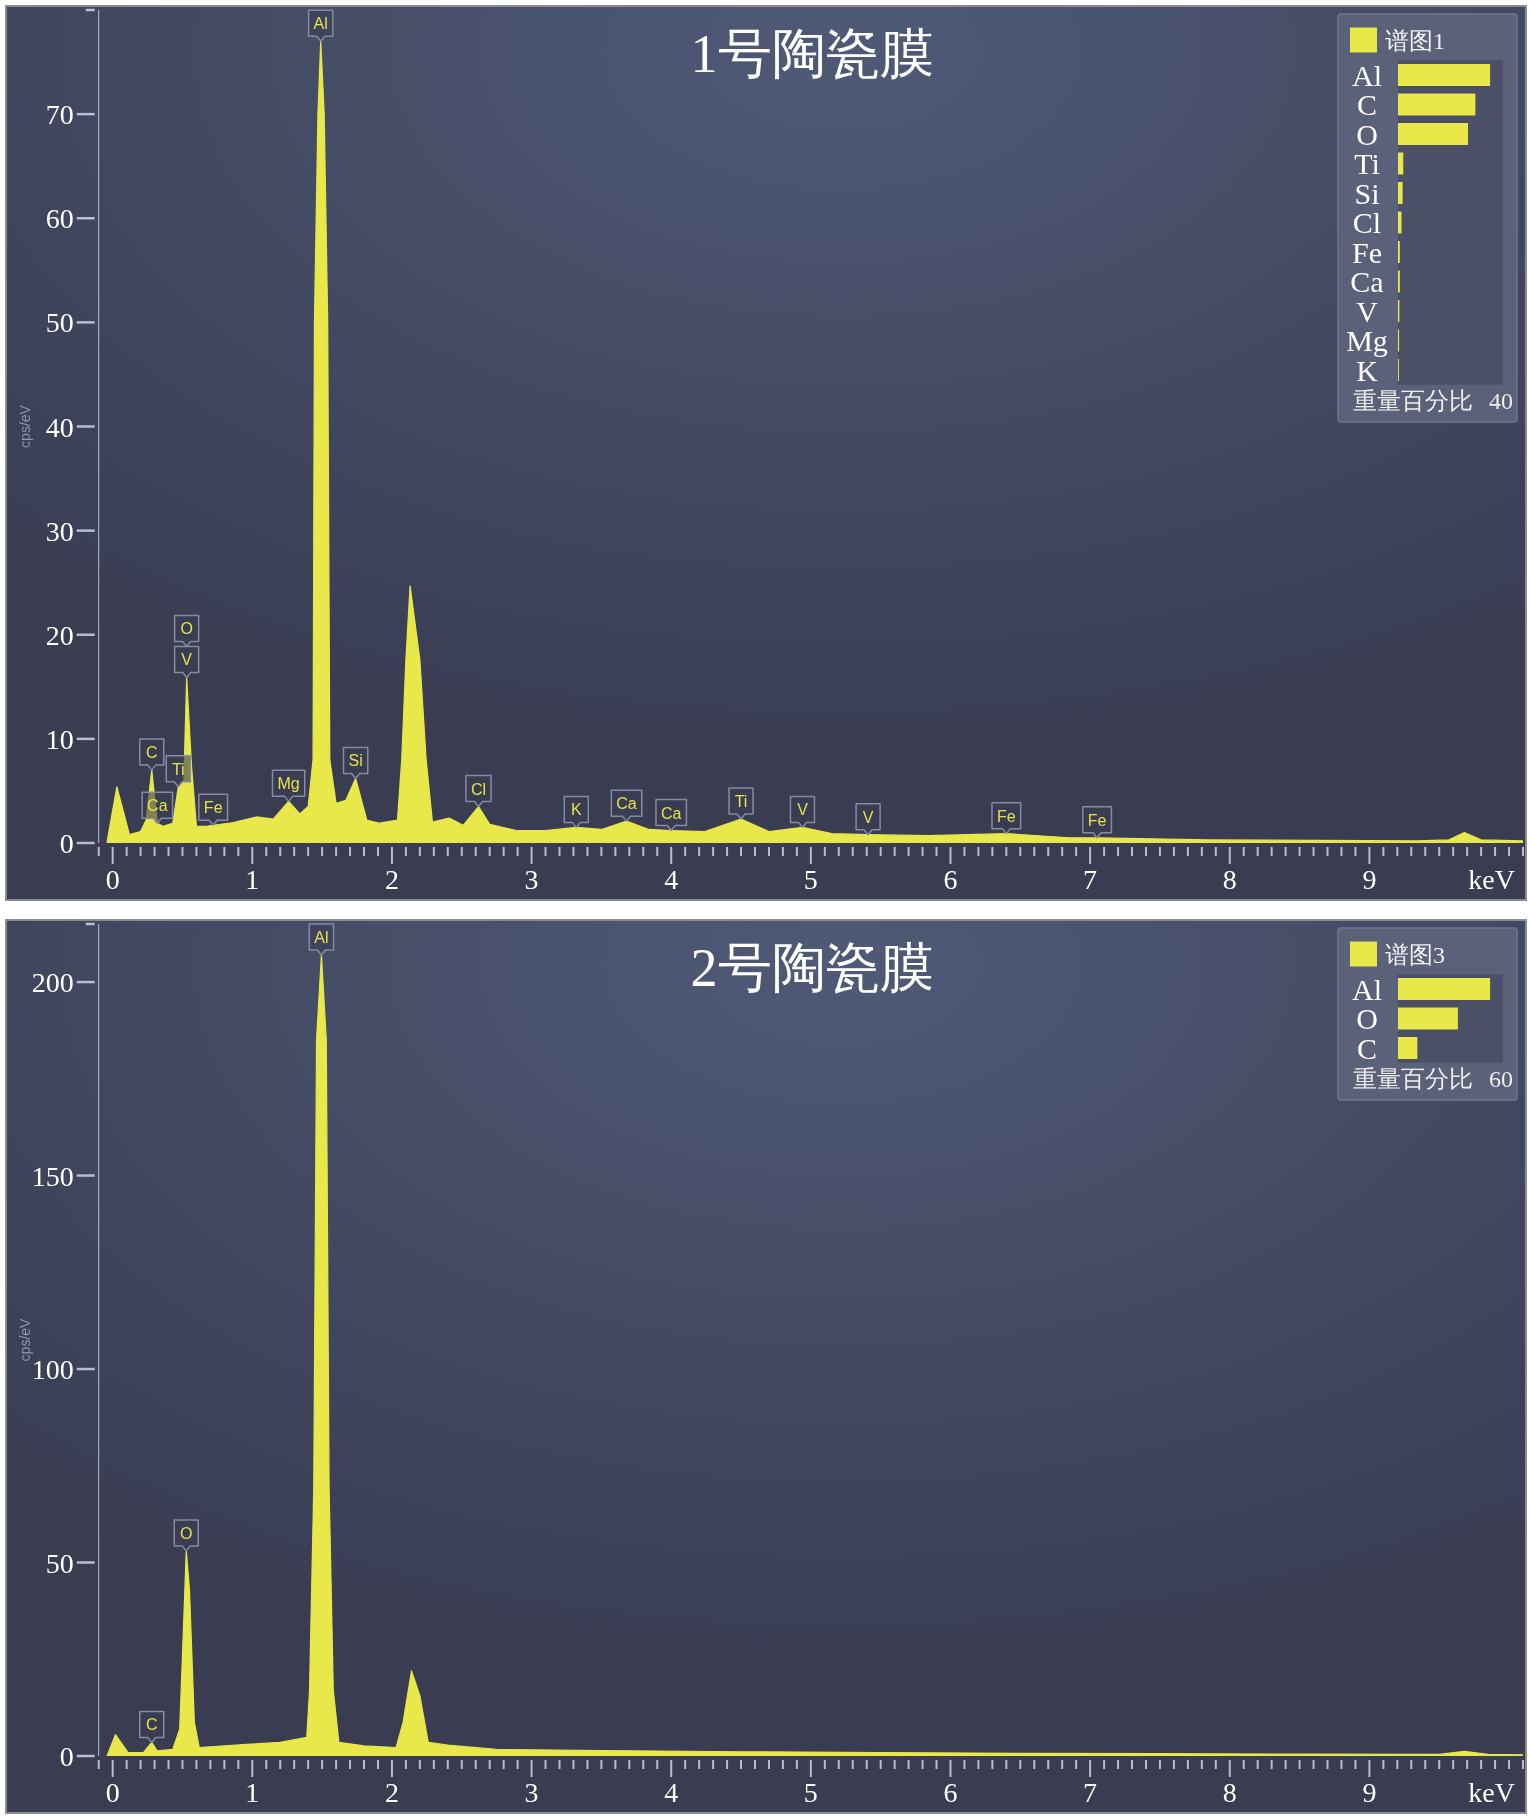  What do you see at coordinates (52, 983) in the screenshot?
I see `y-tick-label: 200` at bounding box center [52, 983].